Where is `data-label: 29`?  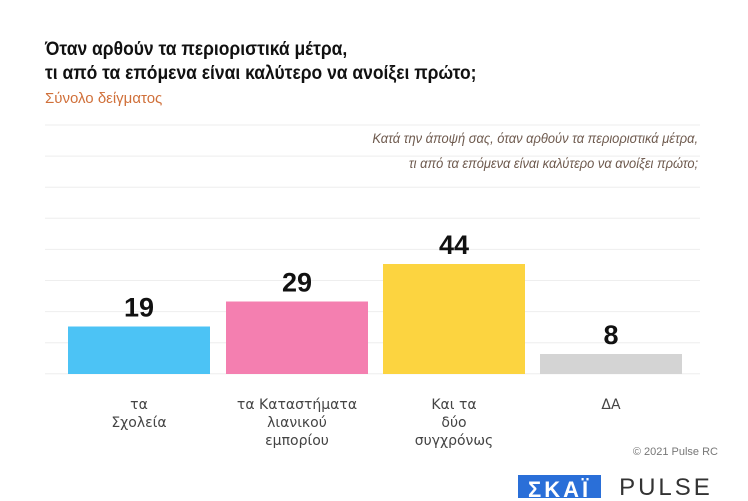 data-label: 29 is located at coordinates (297, 283).